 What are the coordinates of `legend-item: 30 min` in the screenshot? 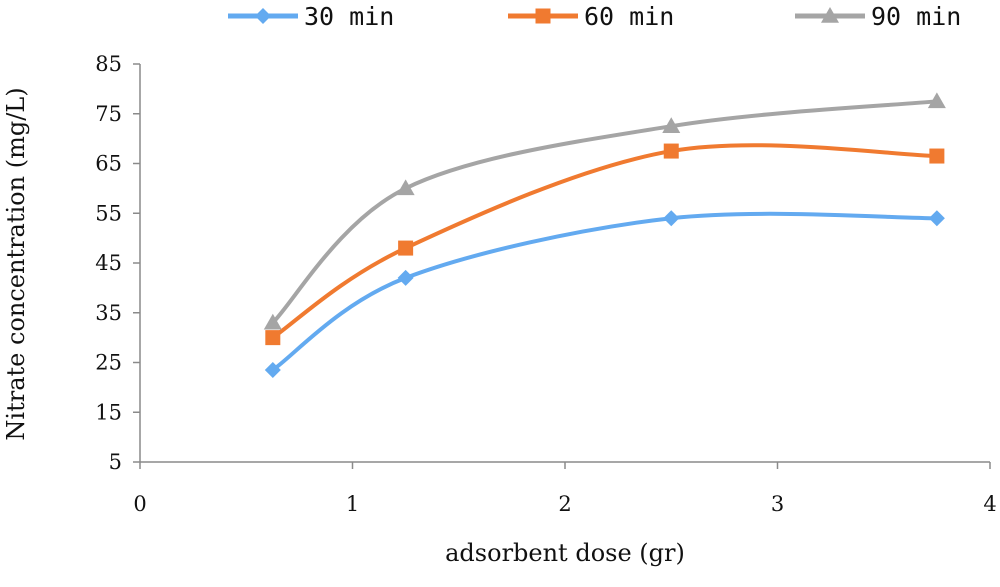 It's located at (311, 16).